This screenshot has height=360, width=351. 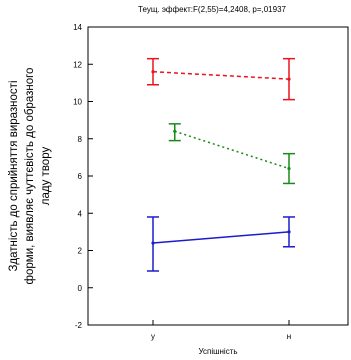 I want to click on y-tick-label: 0, so click(x=80, y=288).